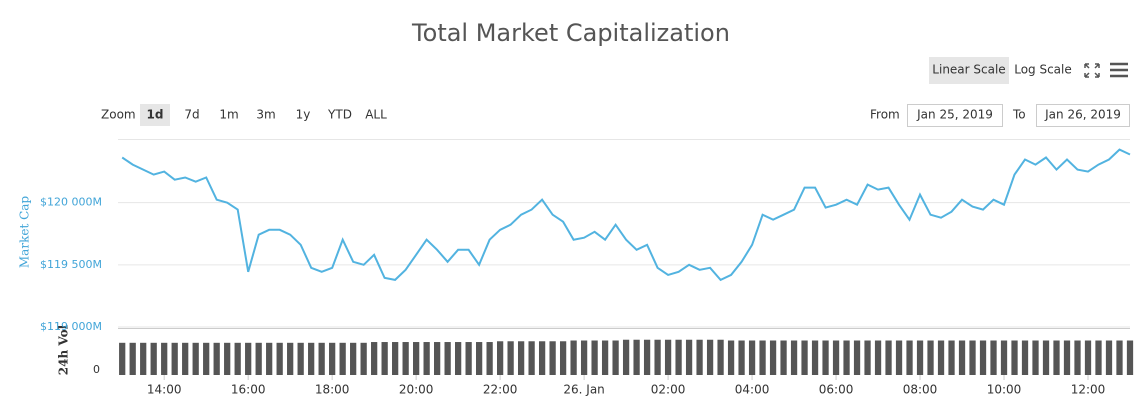 The height and width of the screenshot is (413, 1142). I want to click on x-tick-label: 08:00, so click(920, 390).